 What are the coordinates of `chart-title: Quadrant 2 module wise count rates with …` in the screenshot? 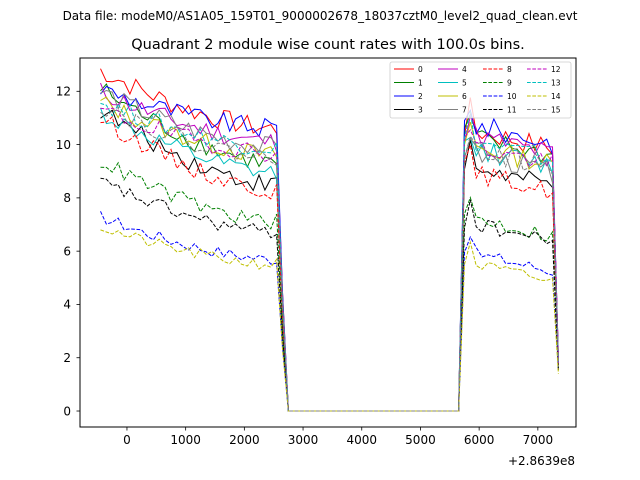 It's located at (328, 45).